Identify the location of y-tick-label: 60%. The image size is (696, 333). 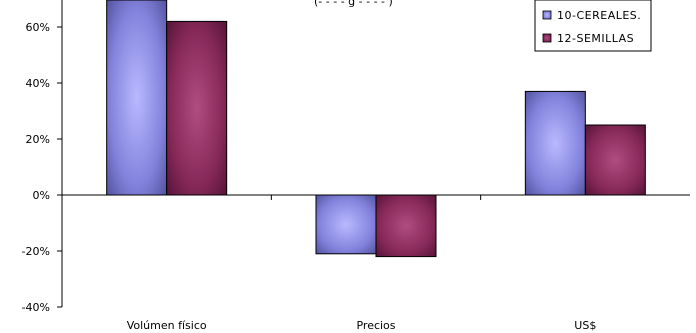
(38, 27).